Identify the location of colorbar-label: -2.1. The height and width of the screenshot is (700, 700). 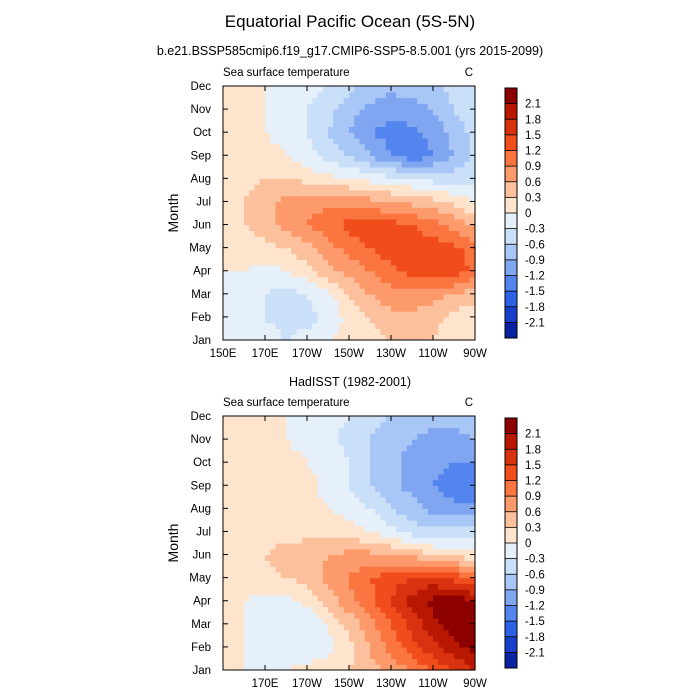
(535, 323).